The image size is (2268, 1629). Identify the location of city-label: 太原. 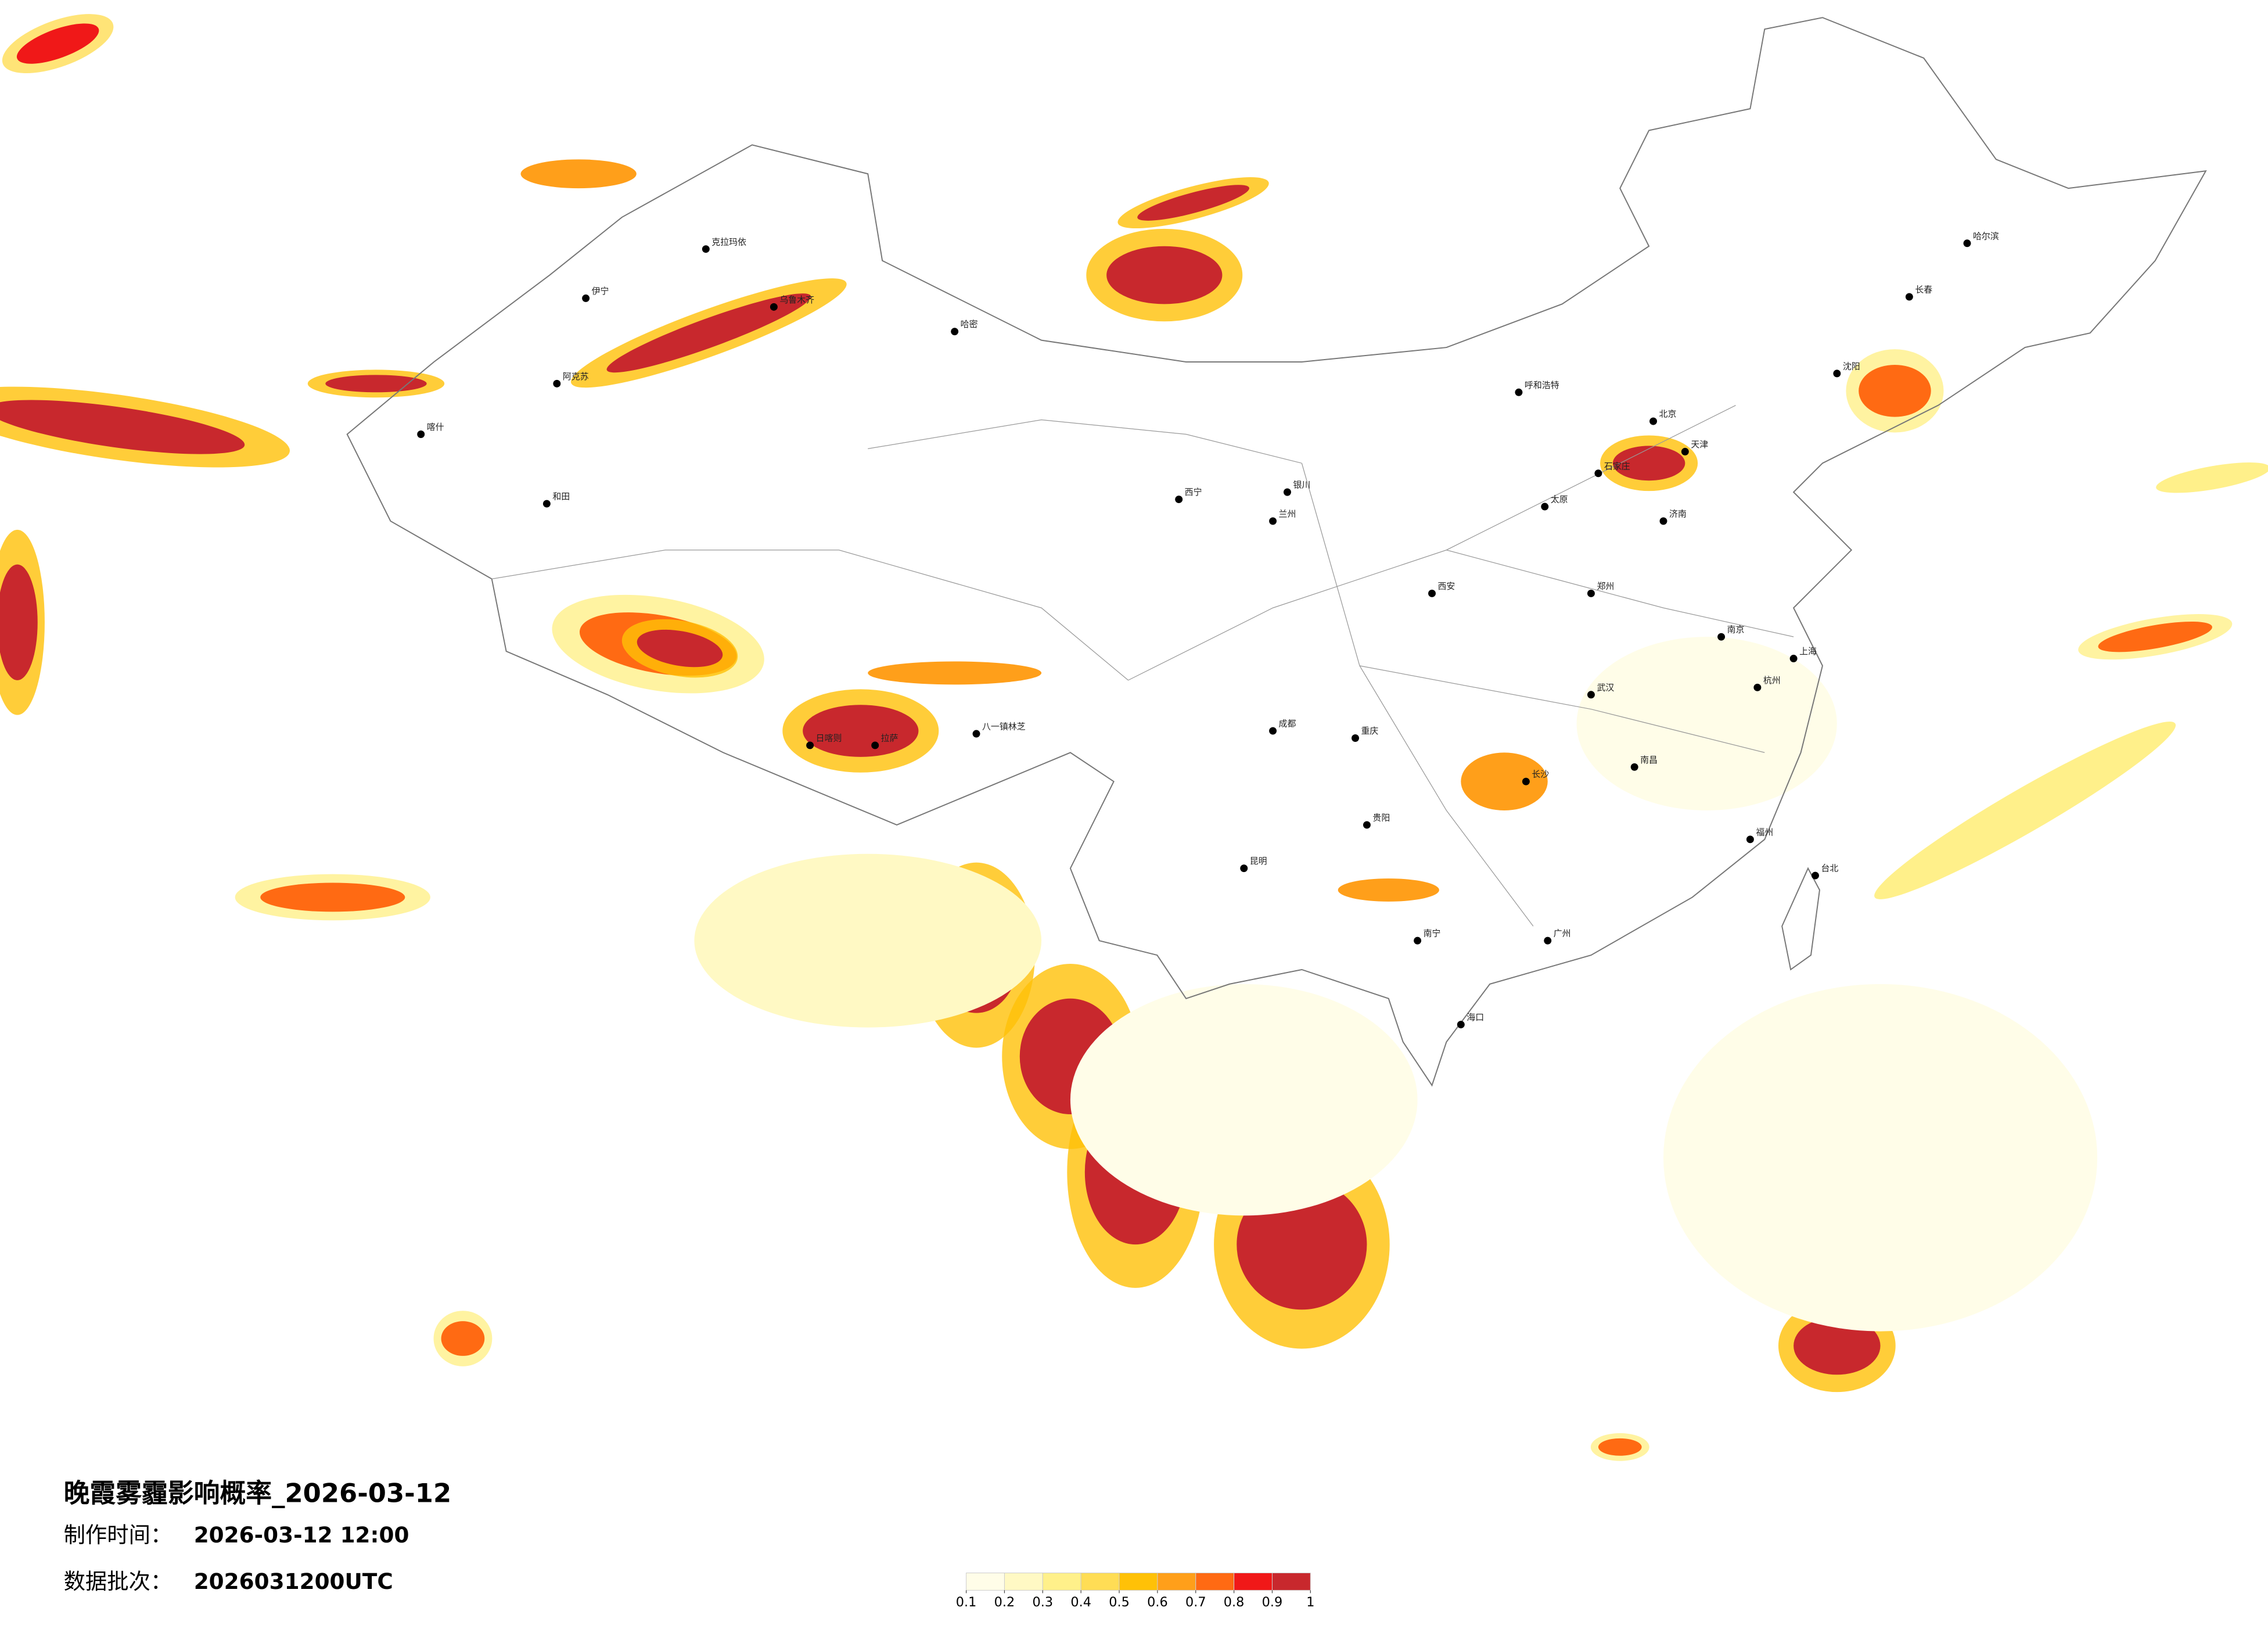
(1559, 499).